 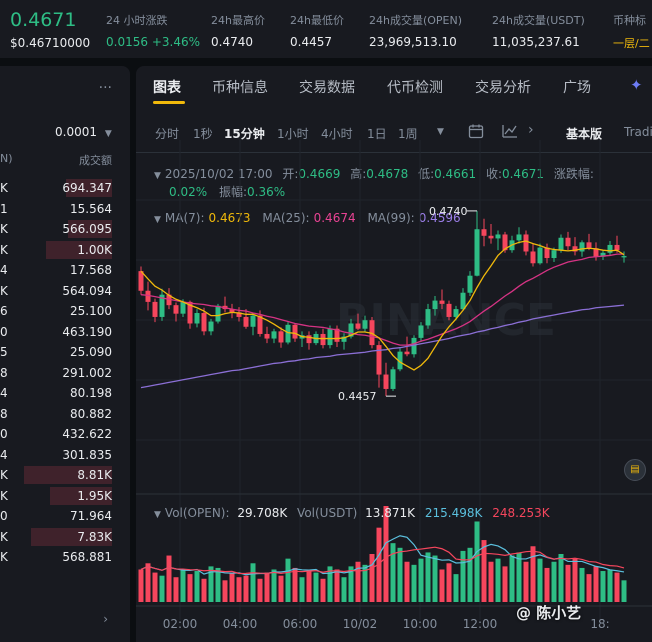 I want to click on view-tradingview: Tradi, so click(x=638, y=132).